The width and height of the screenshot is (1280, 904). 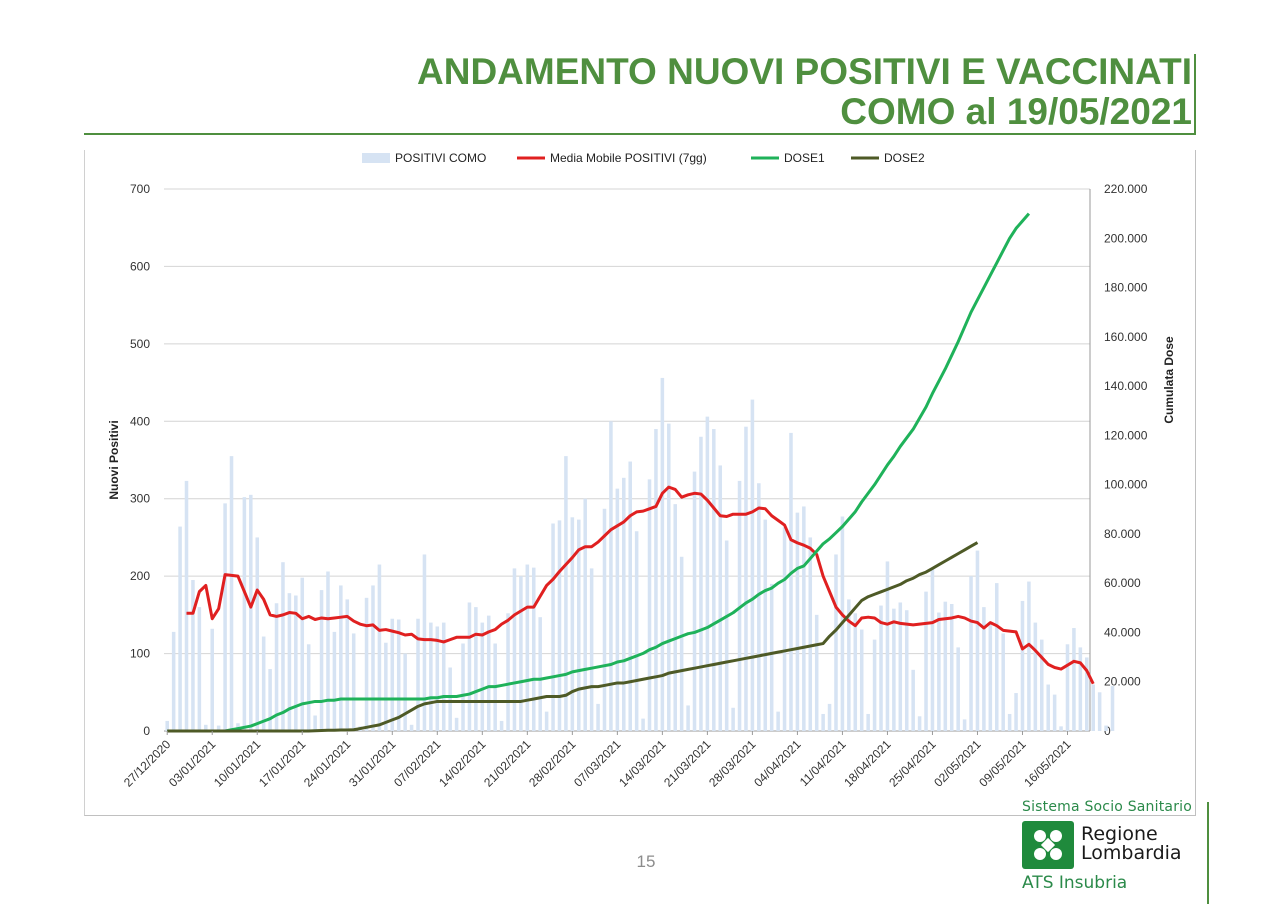 I want to click on x-tick-label: 14/03/2021, so click(x=642, y=763).